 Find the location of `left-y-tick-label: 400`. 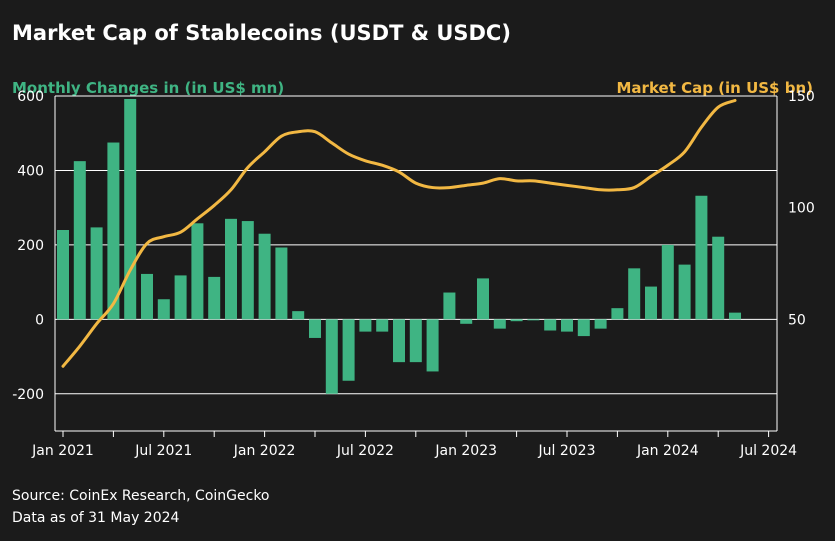

left-y-tick-label: 400 is located at coordinates (30, 171).